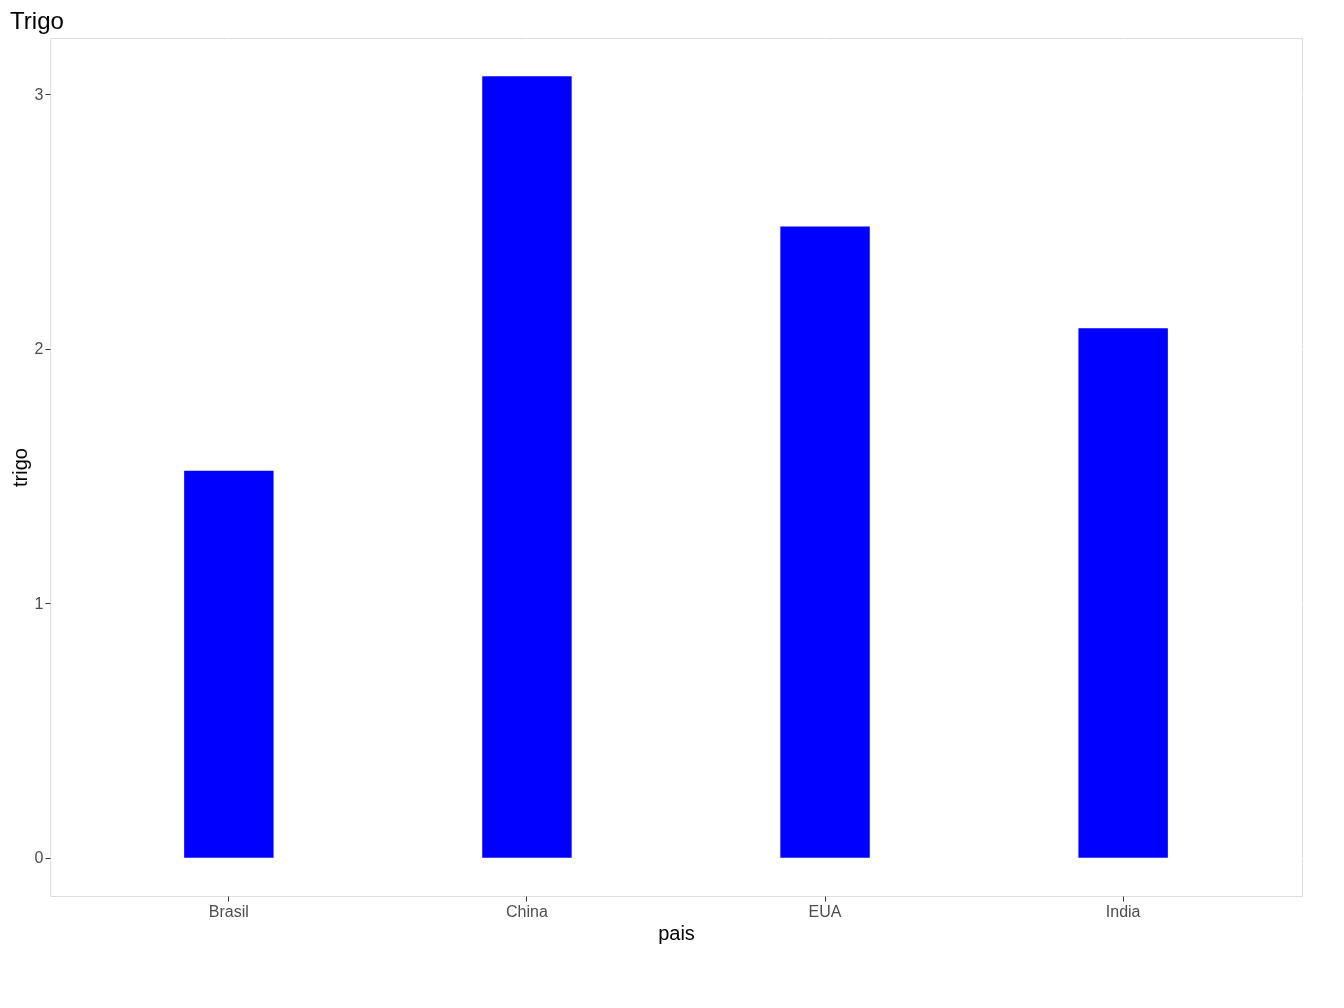  I want to click on chart-title: Trigo, so click(37, 20).